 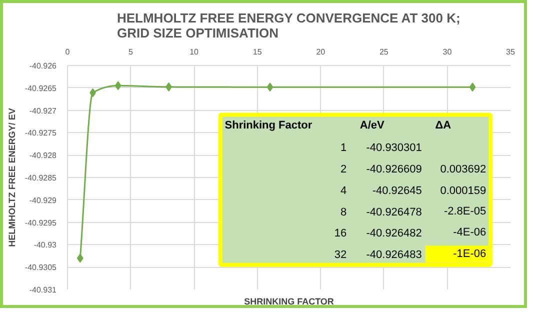 What do you see at coordinates (469, 254) in the screenshot?
I see `annotation: -1E-06` at bounding box center [469, 254].